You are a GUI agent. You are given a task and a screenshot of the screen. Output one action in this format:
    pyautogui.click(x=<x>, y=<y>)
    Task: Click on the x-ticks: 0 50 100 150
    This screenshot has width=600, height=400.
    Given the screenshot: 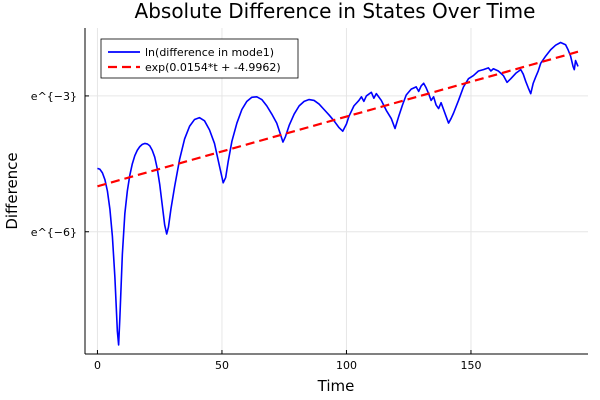 What is the action you would take?
    pyautogui.click(x=287, y=361)
    